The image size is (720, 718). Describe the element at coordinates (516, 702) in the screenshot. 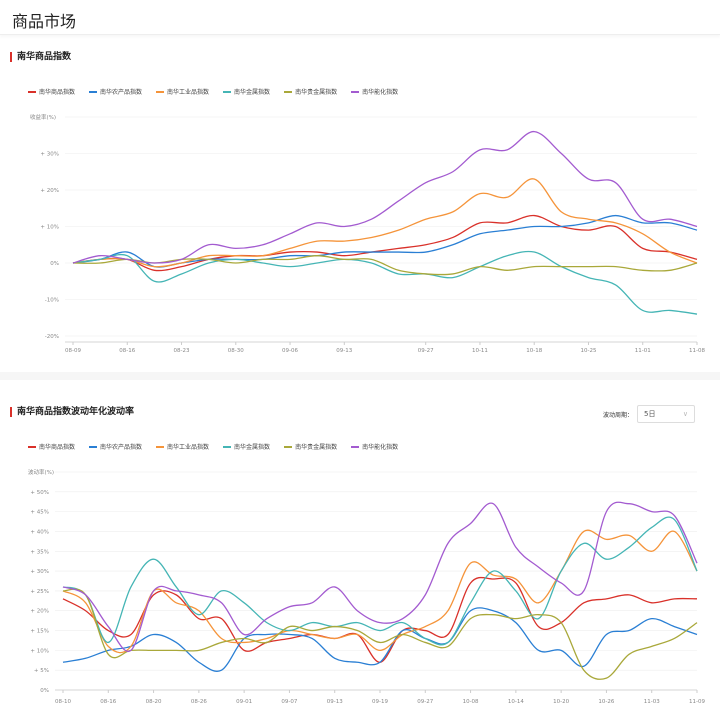

I see `x-tick-label: 10-14` at that location.